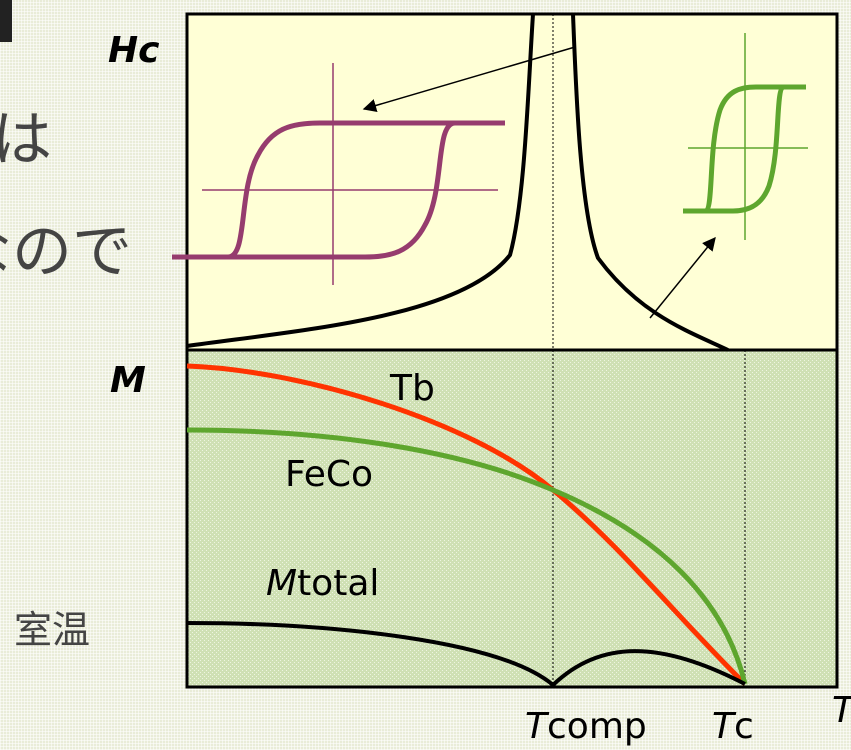 The height and width of the screenshot is (750, 851). I want to click on coercivity-curve-right, so click(650, 182).